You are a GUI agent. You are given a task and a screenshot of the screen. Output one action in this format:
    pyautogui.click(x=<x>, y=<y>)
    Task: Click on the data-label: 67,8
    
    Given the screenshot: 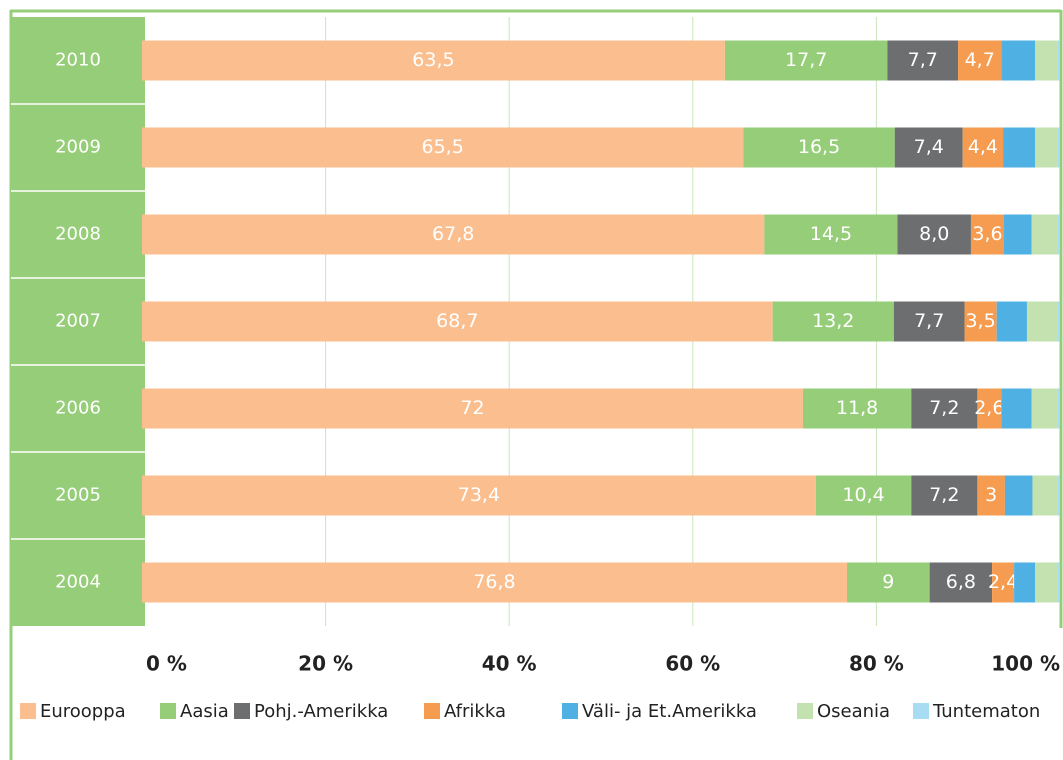 What is the action you would take?
    pyautogui.click(x=453, y=234)
    